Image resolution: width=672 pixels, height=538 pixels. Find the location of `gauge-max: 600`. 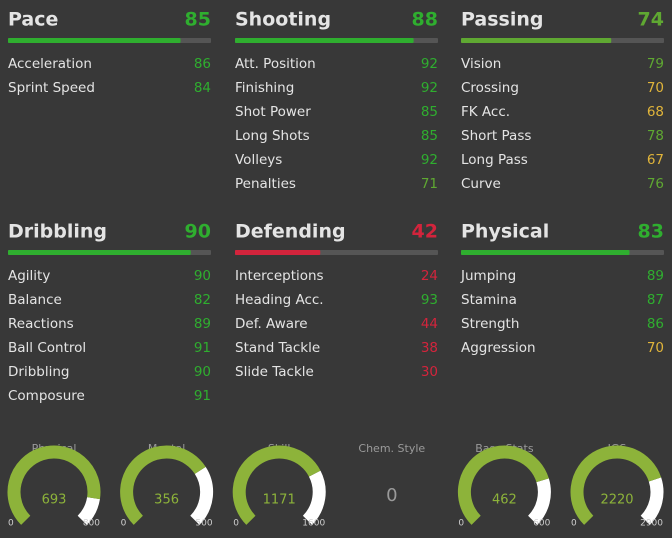

gauge-max: 600 is located at coordinates (541, 524).